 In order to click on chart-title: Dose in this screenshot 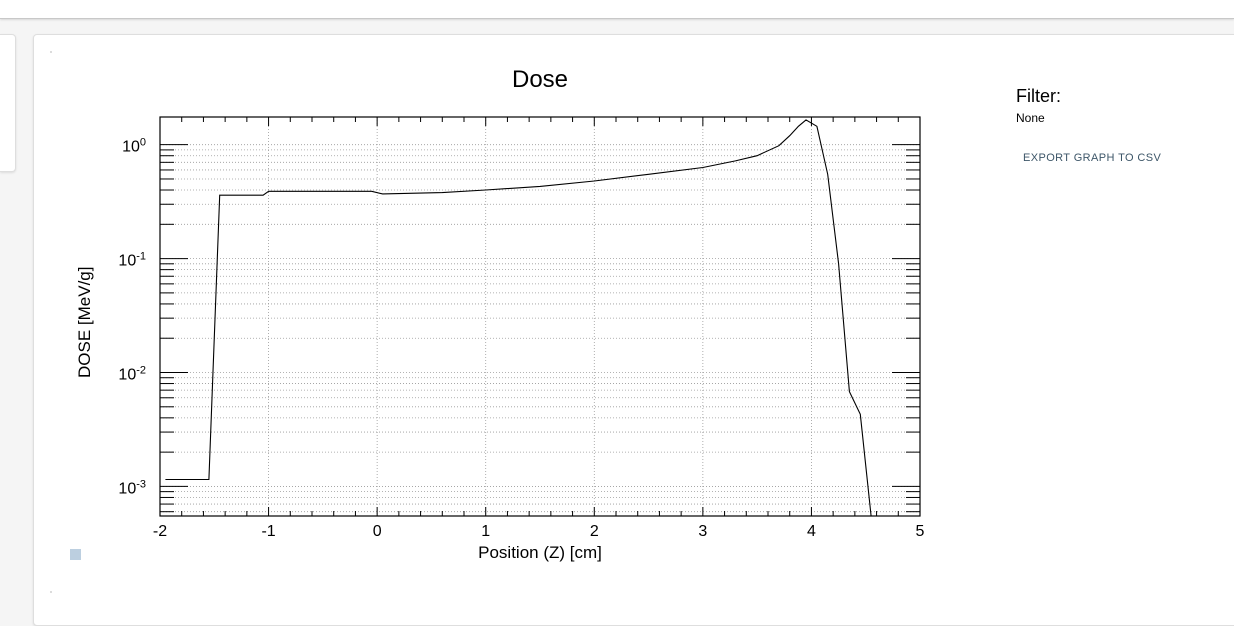, I will do `click(540, 79)`.